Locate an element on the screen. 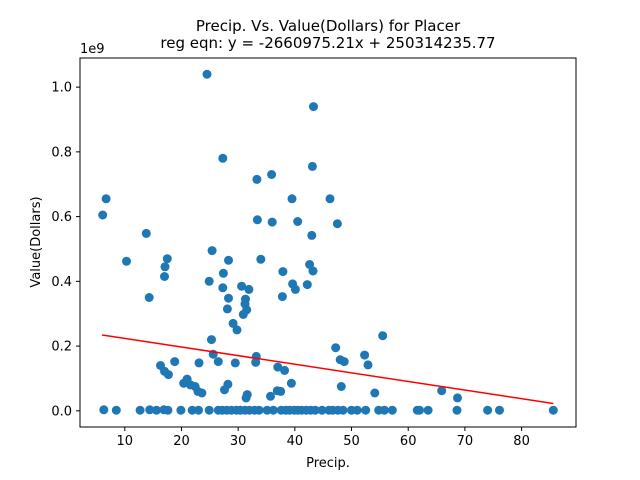 This screenshot has height=480, width=640. regression-line is located at coordinates (327, 369).